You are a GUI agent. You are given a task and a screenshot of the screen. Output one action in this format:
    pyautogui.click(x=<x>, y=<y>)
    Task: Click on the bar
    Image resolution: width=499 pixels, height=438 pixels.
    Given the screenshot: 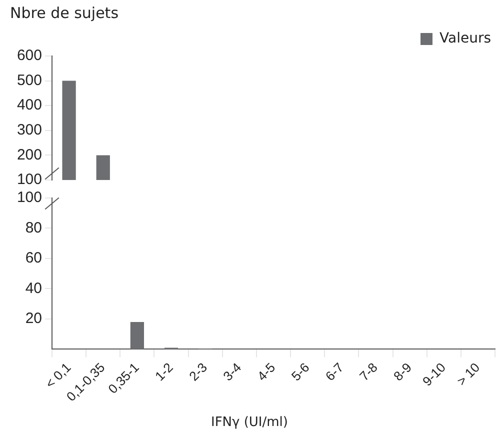 What is the action you would take?
    pyautogui.click(x=137, y=336)
    